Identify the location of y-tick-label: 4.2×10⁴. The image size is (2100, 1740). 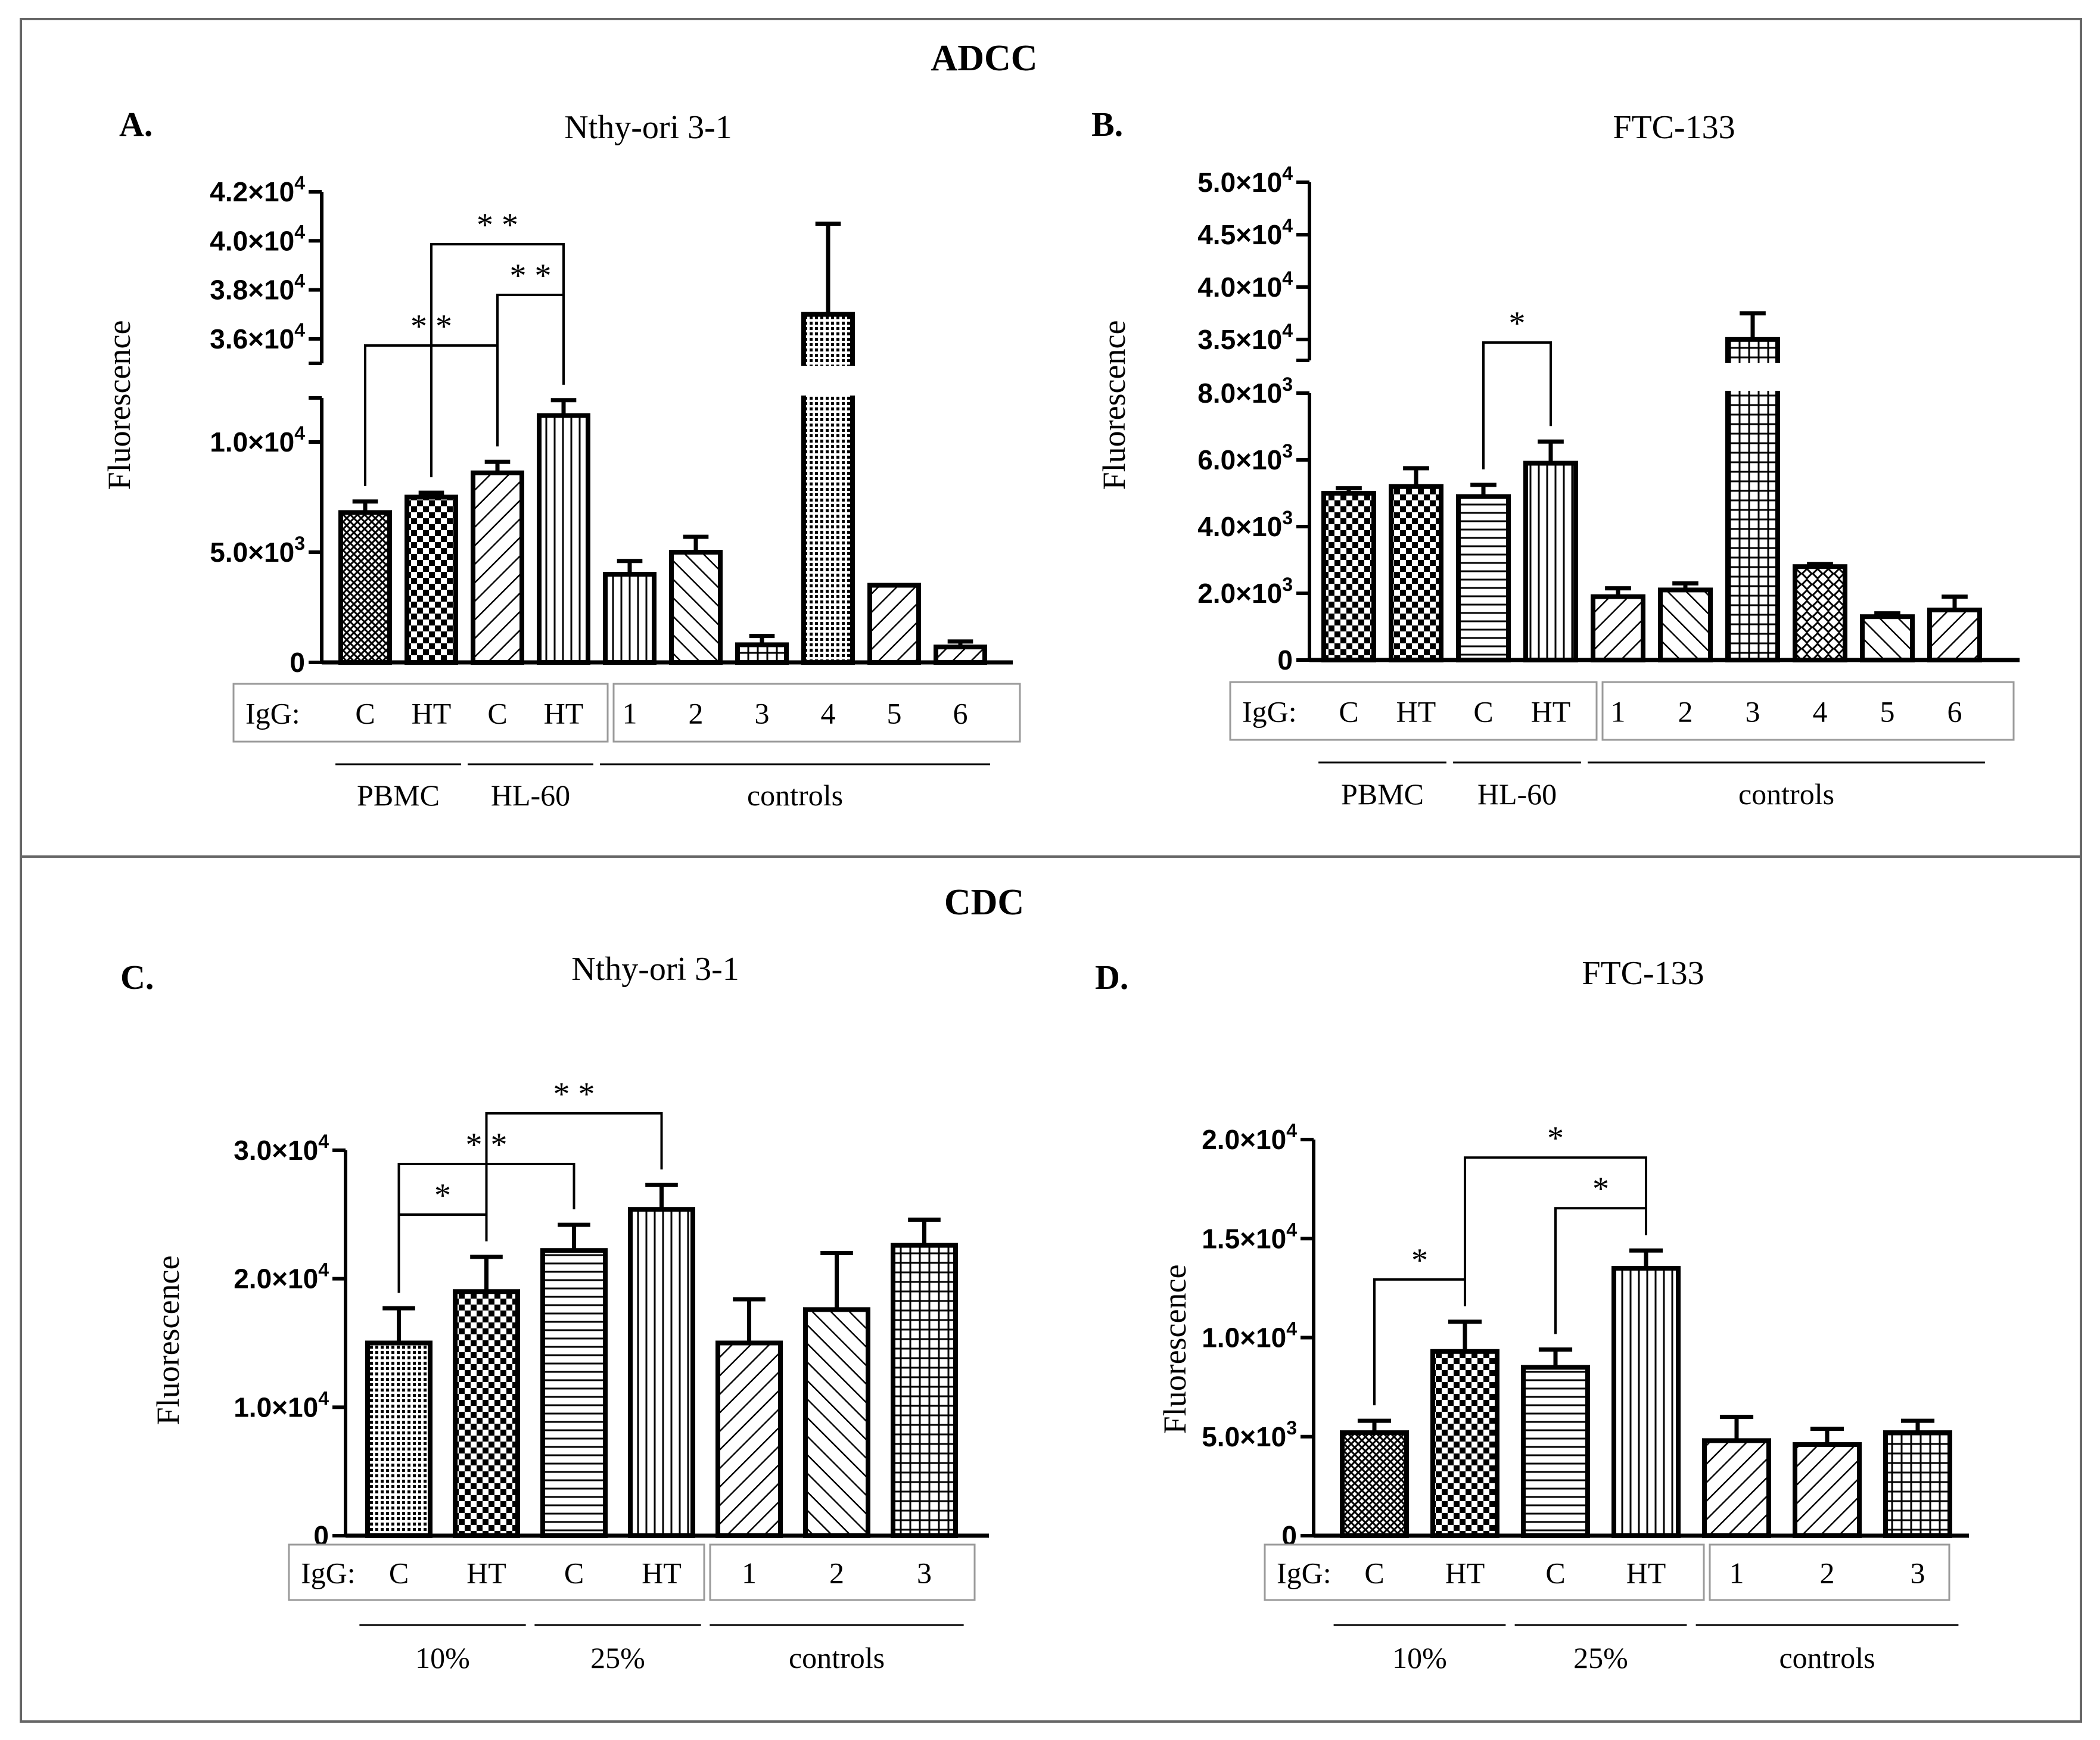
(257, 189).